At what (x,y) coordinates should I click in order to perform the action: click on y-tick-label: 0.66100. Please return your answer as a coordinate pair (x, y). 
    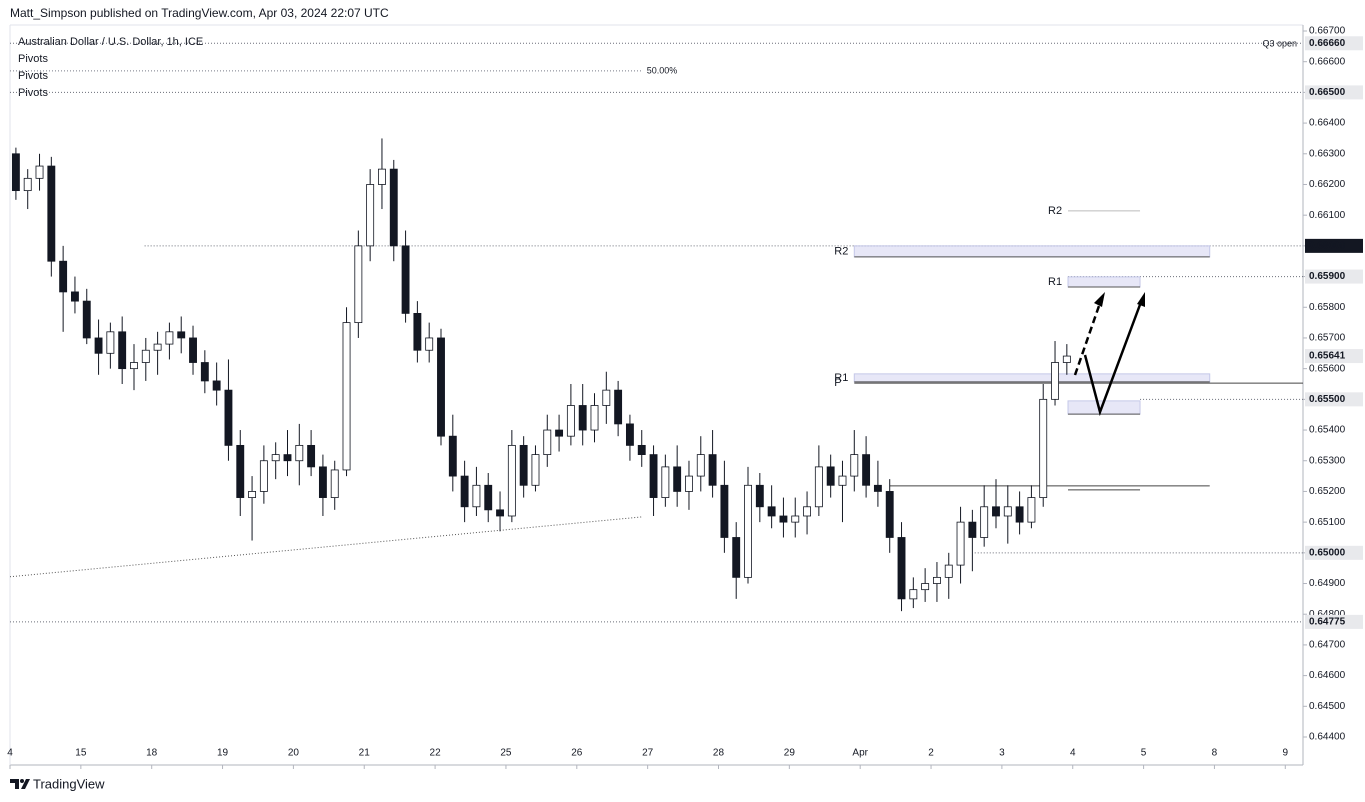
    Looking at the image, I should click on (1327, 215).